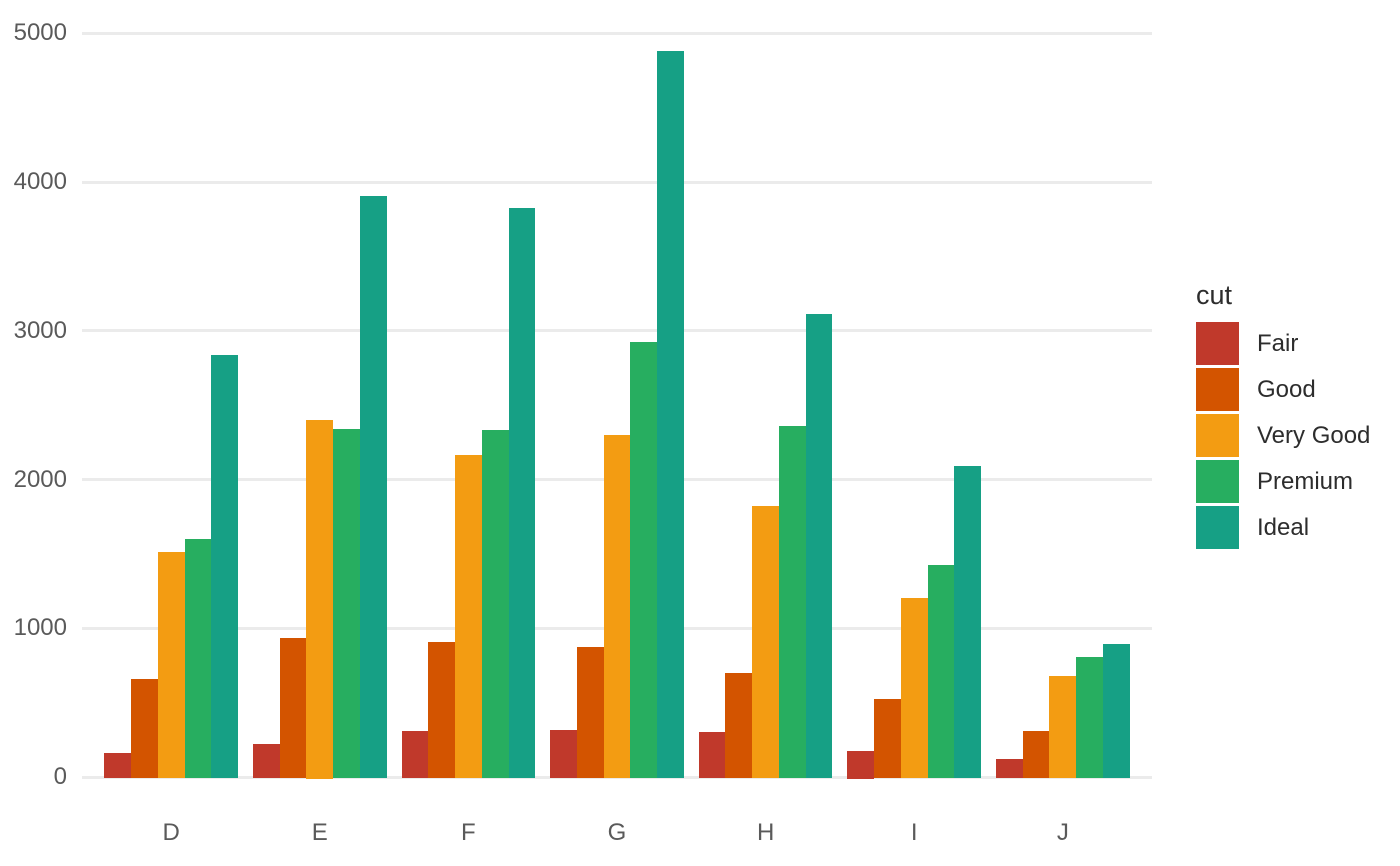 Image resolution: width=1400 pixels, height=866 pixels. Describe the element at coordinates (617, 832) in the screenshot. I see `x-tick-label-G: G` at that location.